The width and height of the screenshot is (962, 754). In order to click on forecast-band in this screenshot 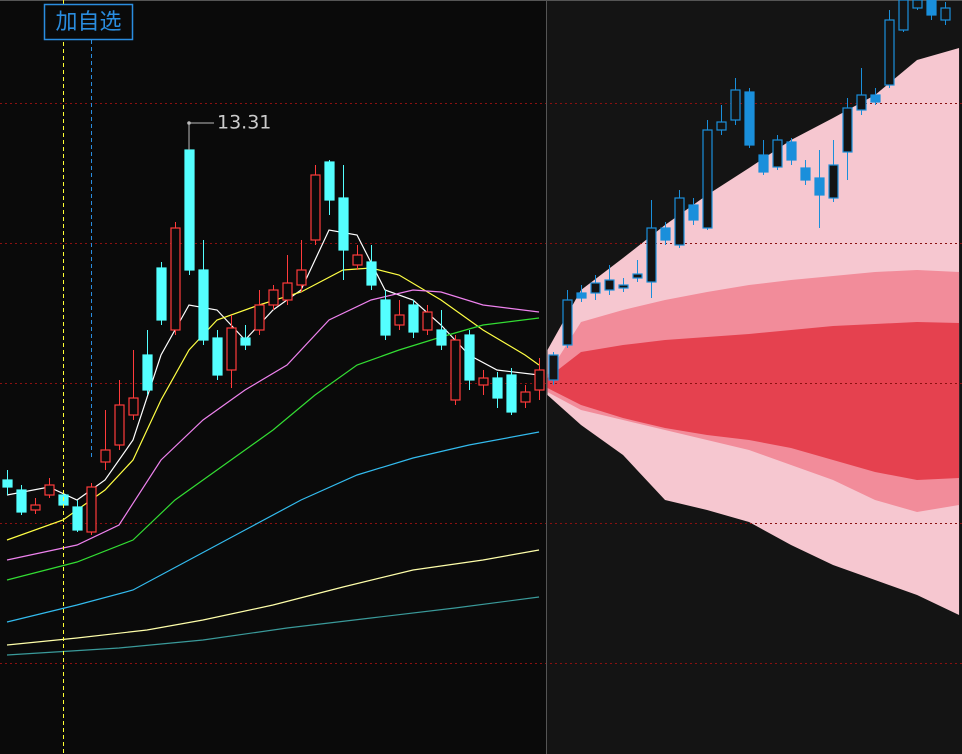, I will do `click(753, 401)`.